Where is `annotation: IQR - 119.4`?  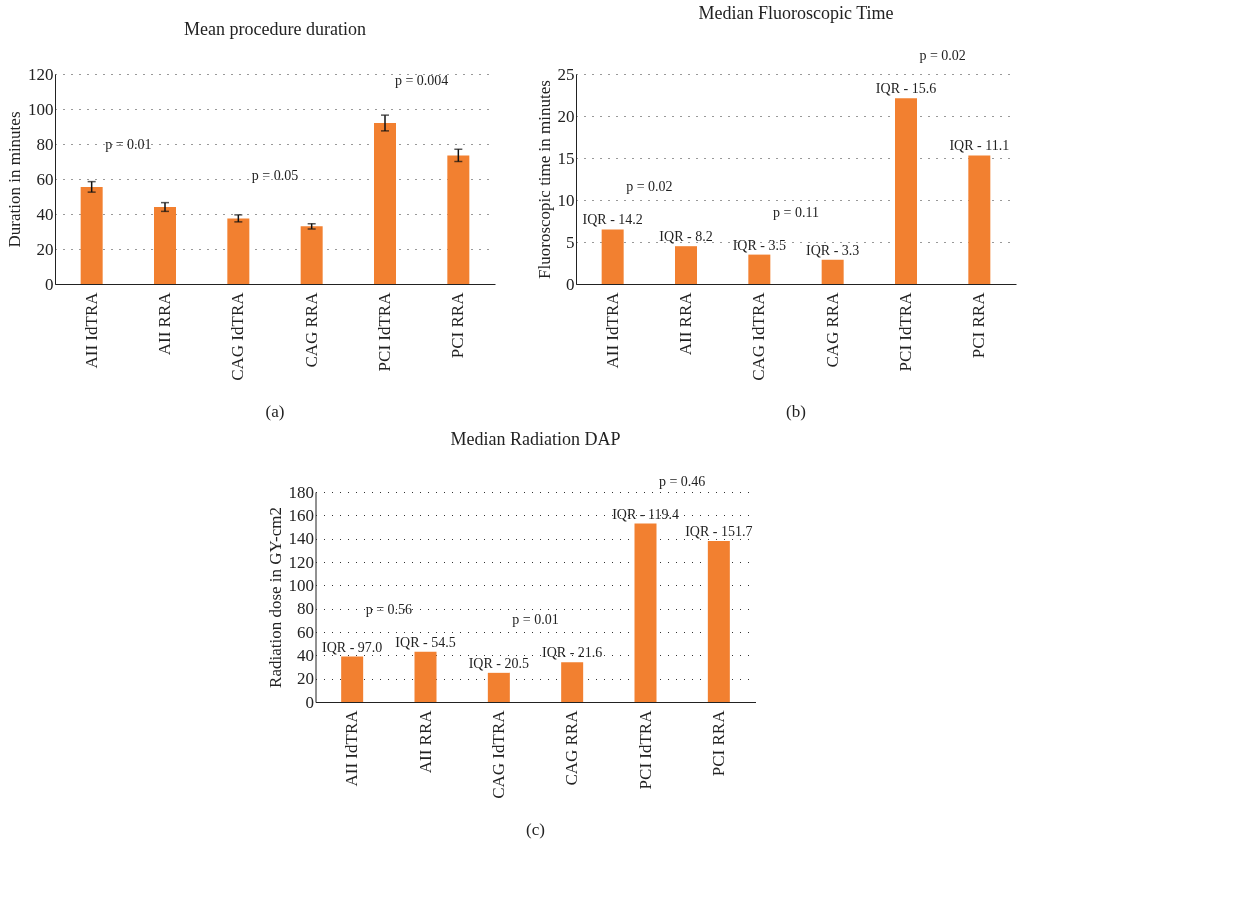
annotation: IQR - 119.4 is located at coordinates (645, 514).